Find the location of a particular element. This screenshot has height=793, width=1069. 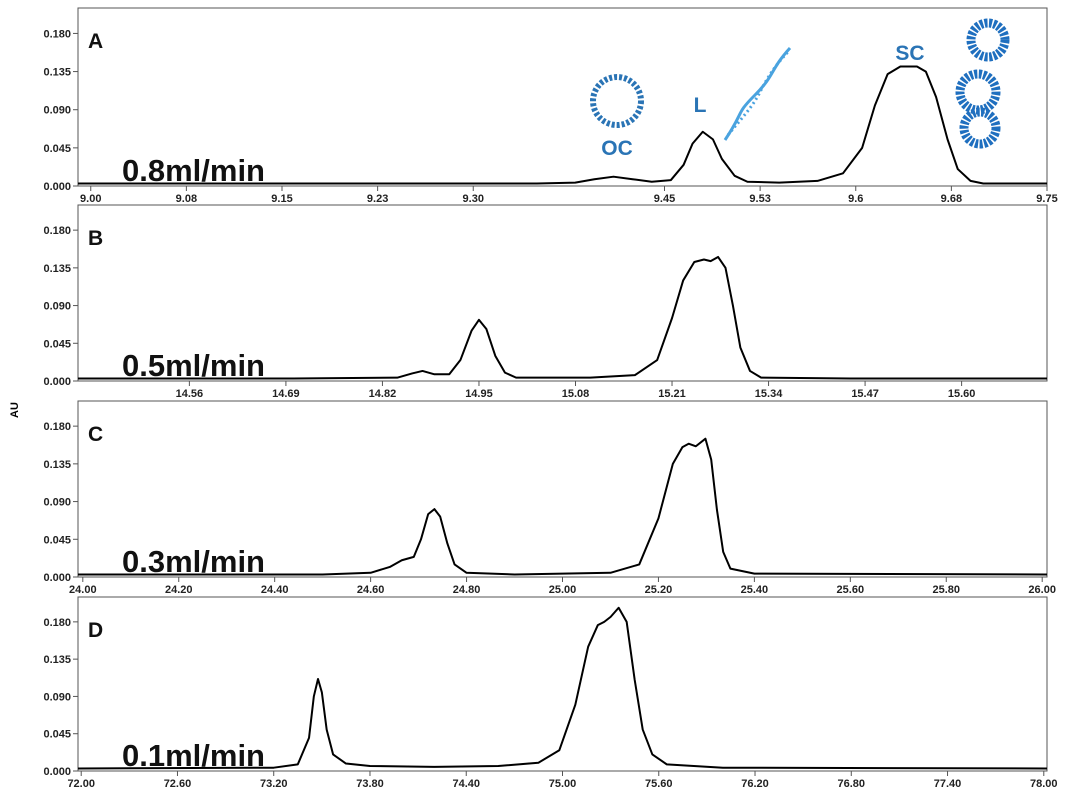

peak-annotation: OC is located at coordinates (617, 148).